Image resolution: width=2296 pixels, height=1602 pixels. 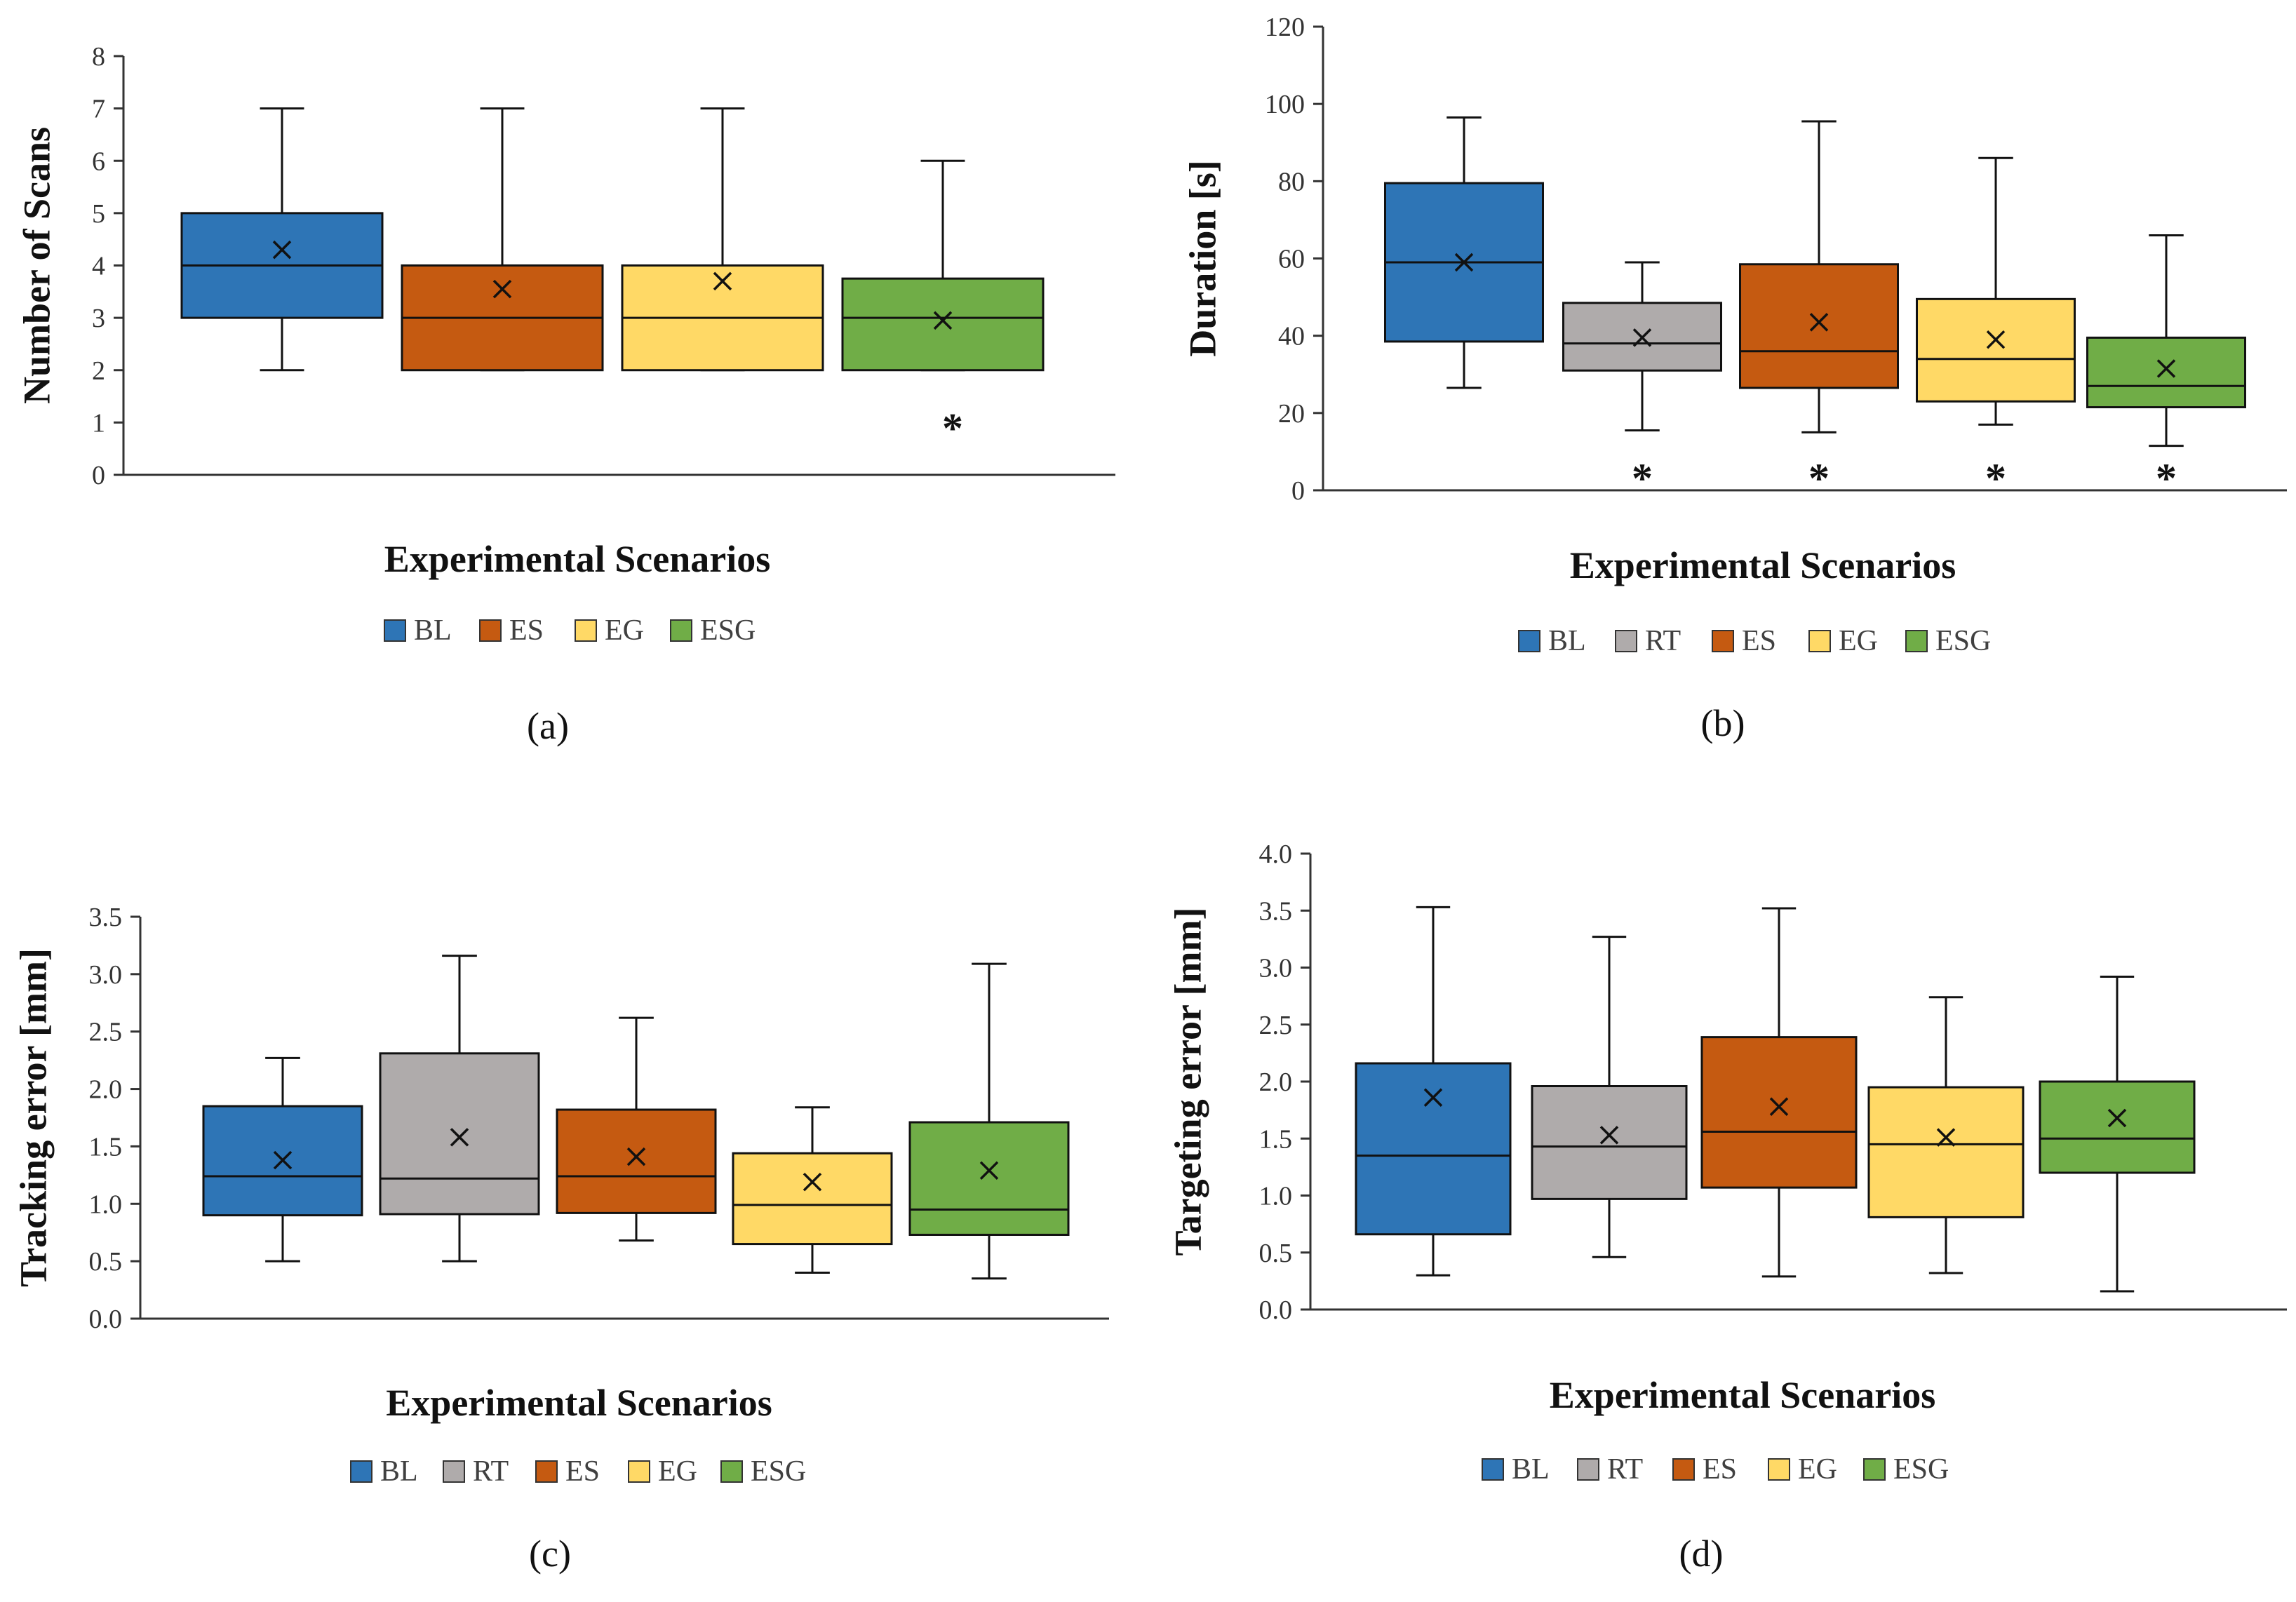 What do you see at coordinates (1291, 182) in the screenshot?
I see `y-tick-label: 80` at bounding box center [1291, 182].